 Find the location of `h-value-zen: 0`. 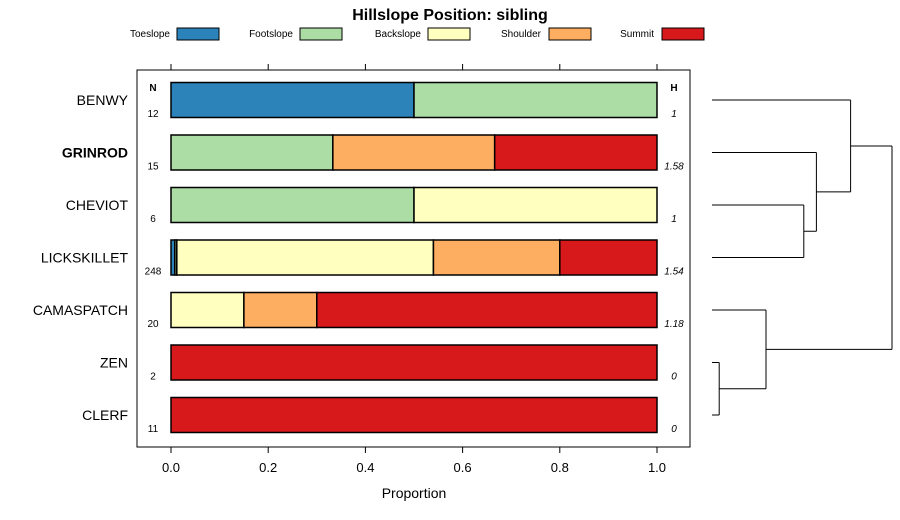

h-value-zen: 0 is located at coordinates (674, 377).